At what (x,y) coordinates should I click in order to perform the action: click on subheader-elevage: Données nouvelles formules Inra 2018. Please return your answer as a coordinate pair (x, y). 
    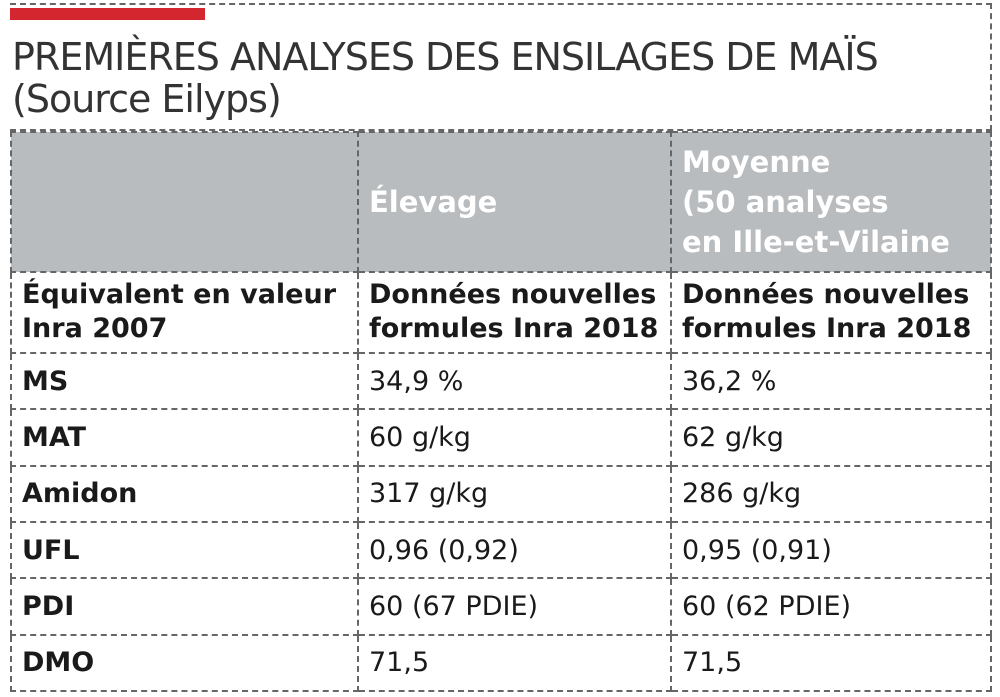
    Looking at the image, I should click on (514, 312).